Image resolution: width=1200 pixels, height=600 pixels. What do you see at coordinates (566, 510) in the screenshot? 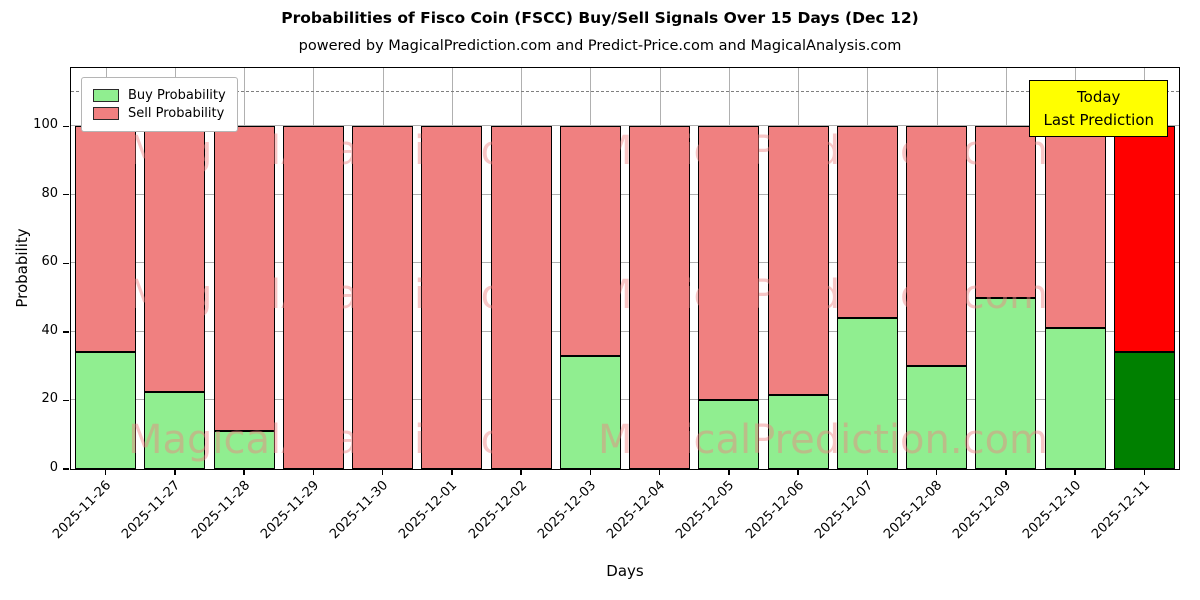
I see `x-tick-label: 2025-12-03` at bounding box center [566, 510].